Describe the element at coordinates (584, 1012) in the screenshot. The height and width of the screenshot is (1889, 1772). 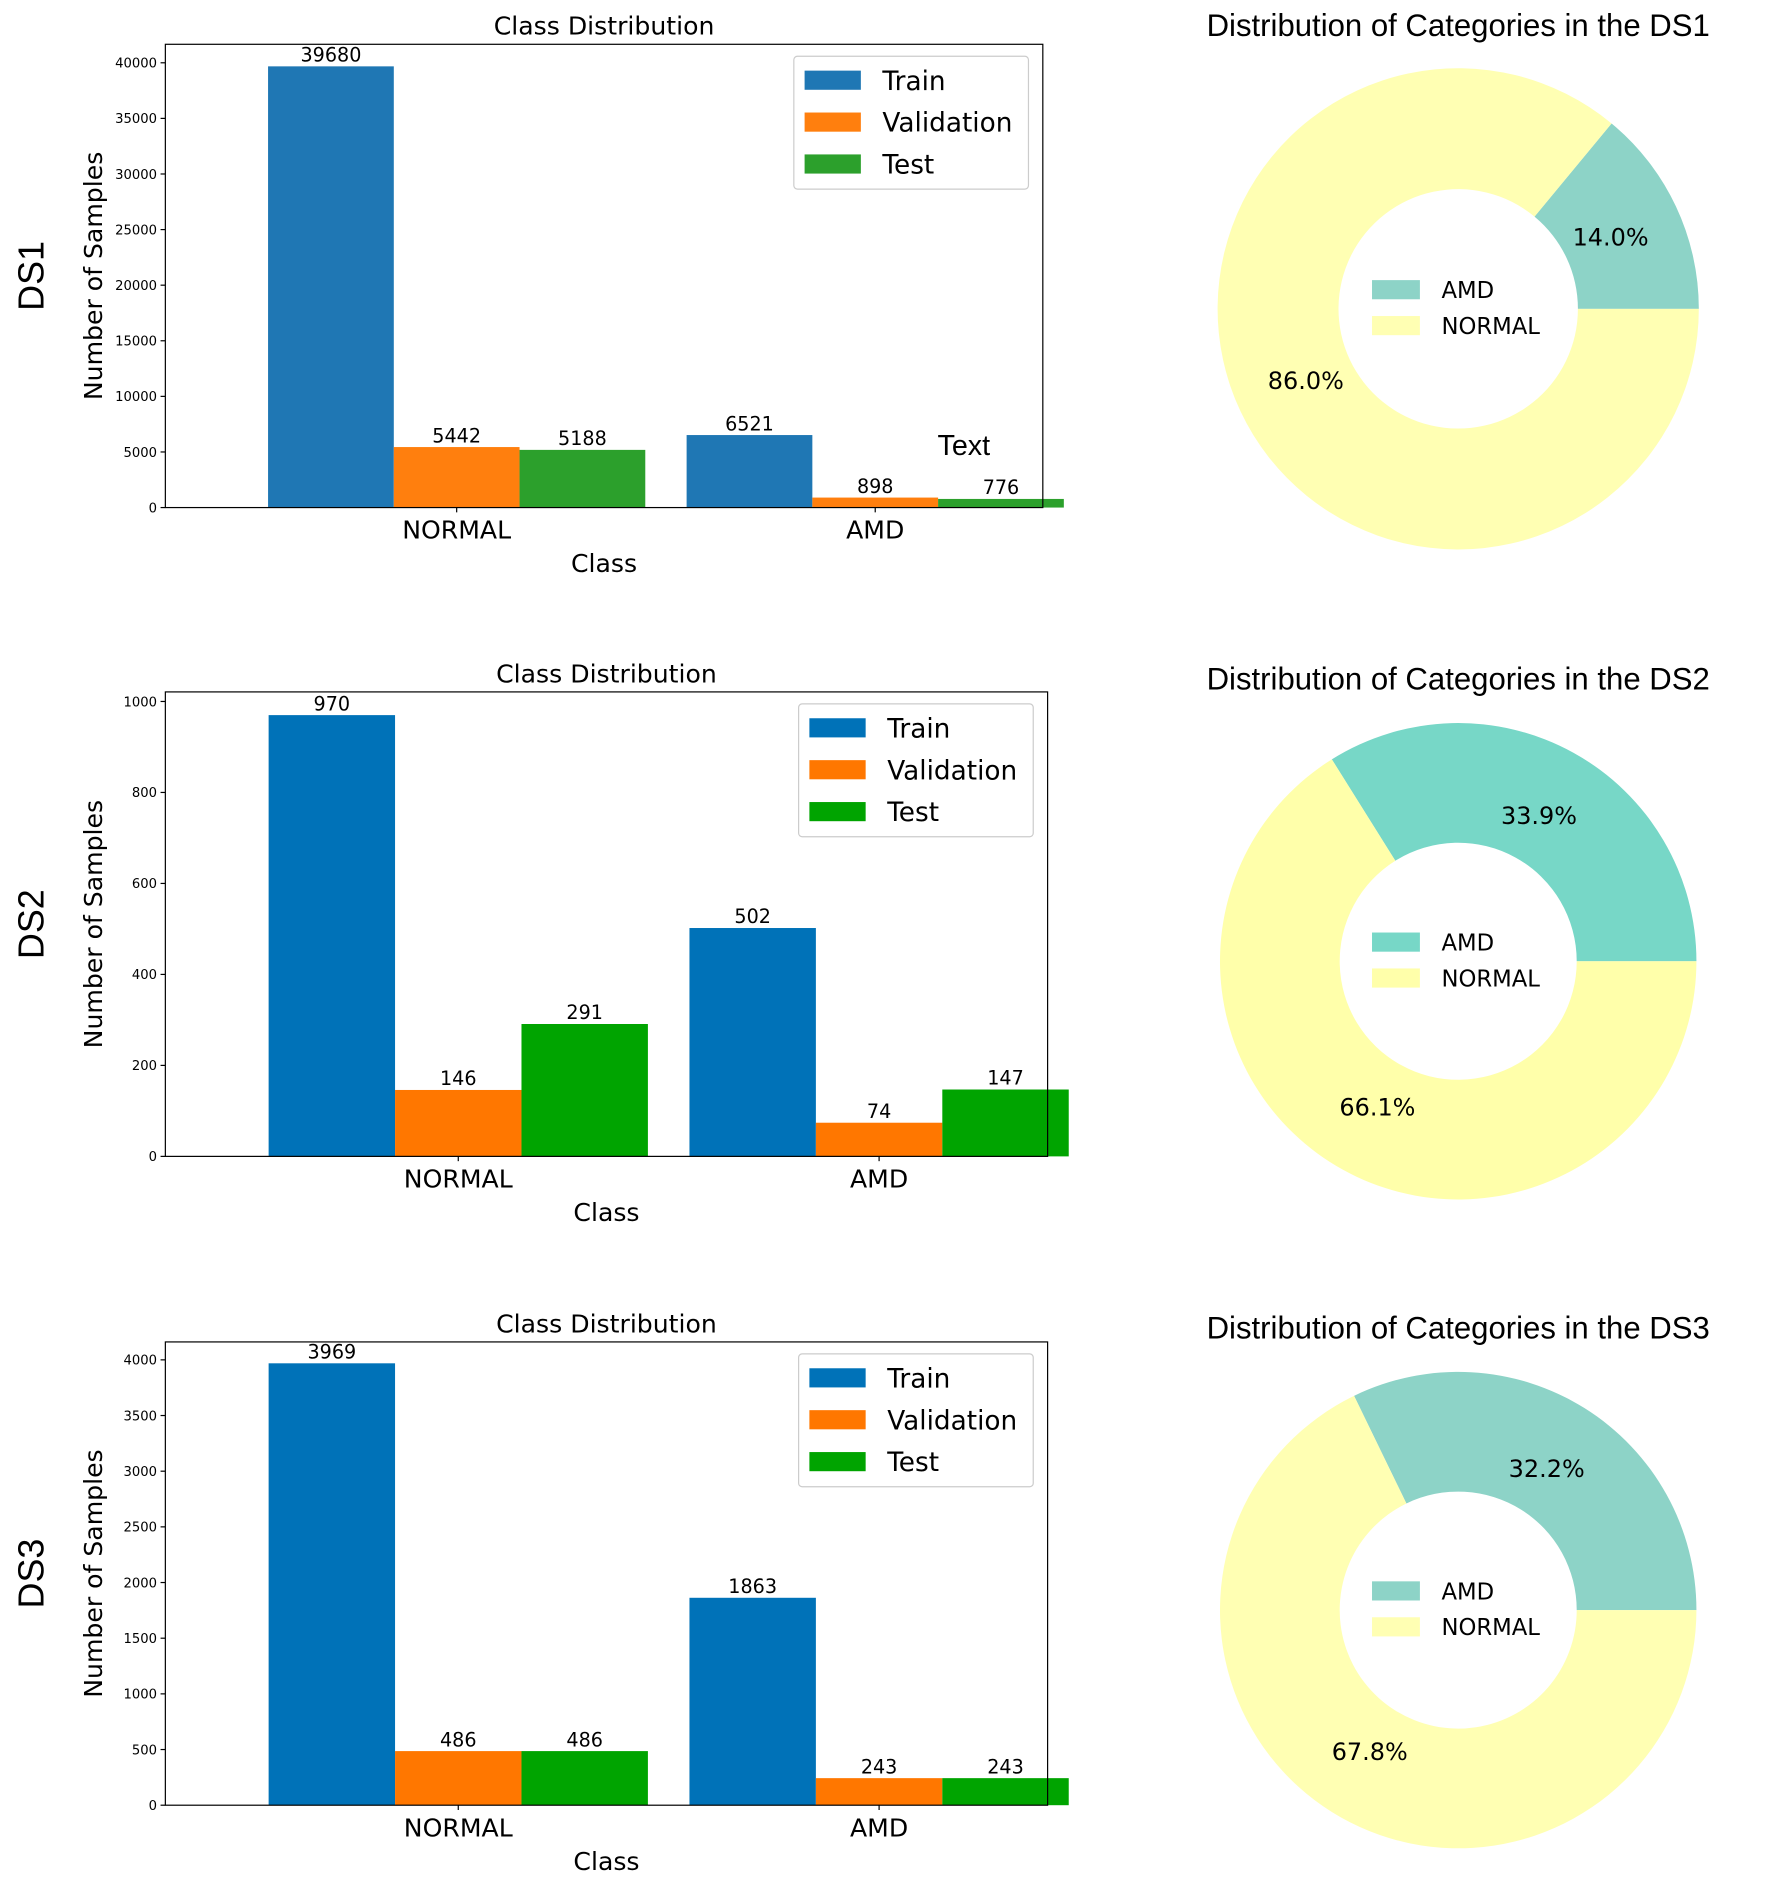
I see `bar-value-label: 291` at that location.